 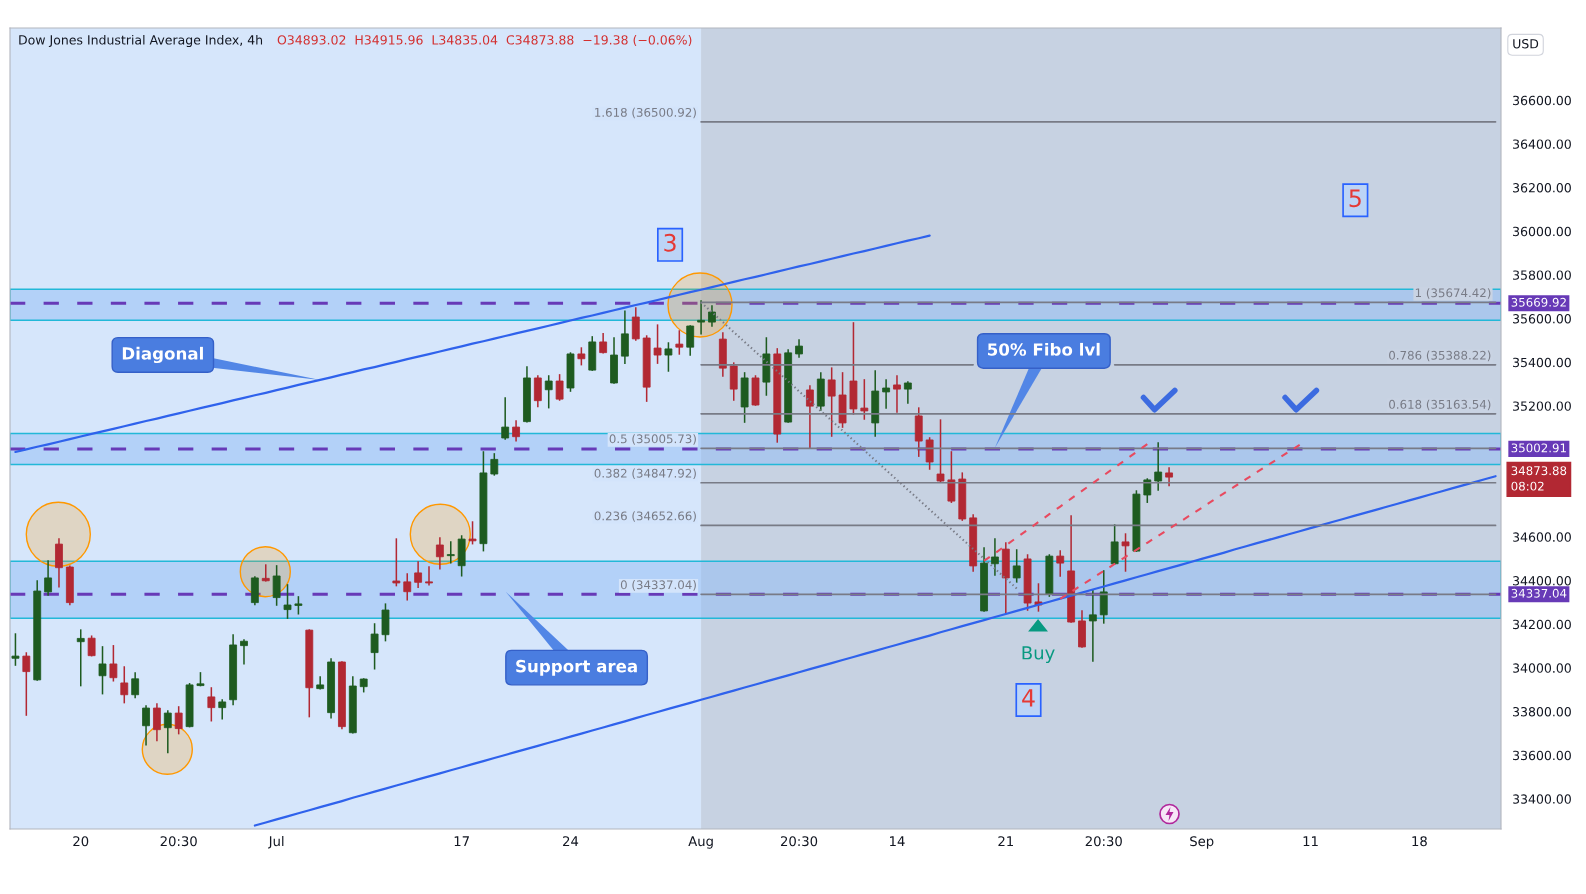 I want to click on y-tick-label: 33400.00, so click(x=1542, y=799).